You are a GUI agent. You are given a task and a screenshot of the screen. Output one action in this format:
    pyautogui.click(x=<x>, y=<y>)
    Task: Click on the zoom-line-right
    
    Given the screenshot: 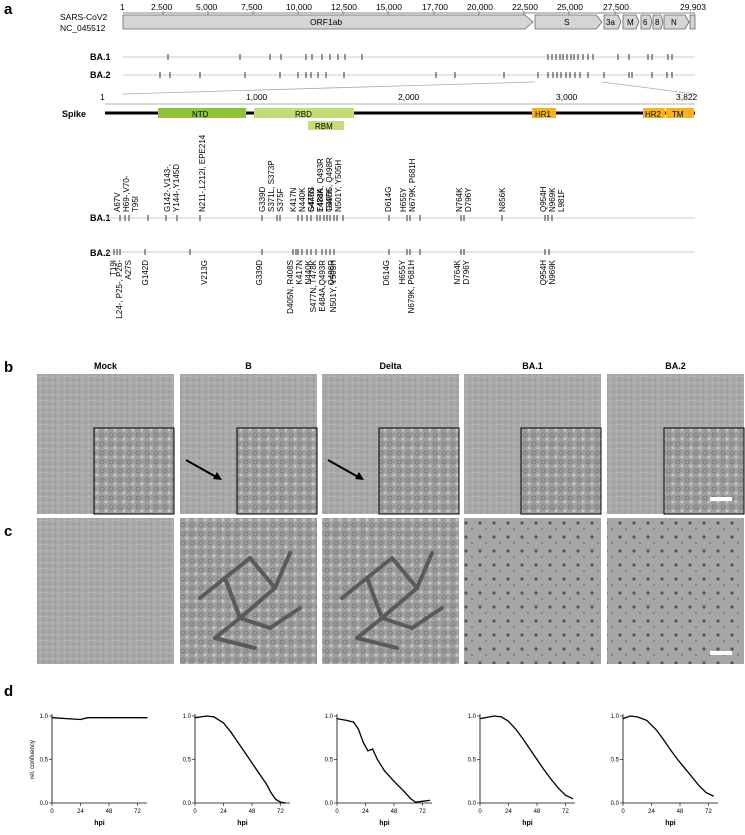 What is the action you would take?
    pyautogui.click(x=648, y=88)
    